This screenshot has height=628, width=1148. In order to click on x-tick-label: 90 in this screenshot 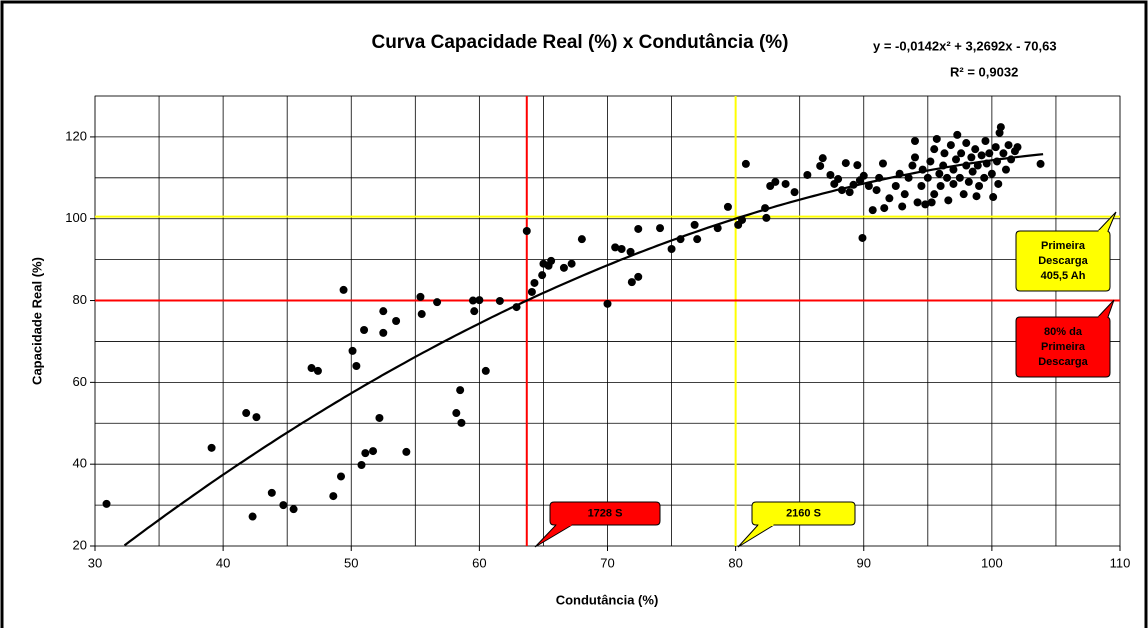, I will do `click(864, 562)`.